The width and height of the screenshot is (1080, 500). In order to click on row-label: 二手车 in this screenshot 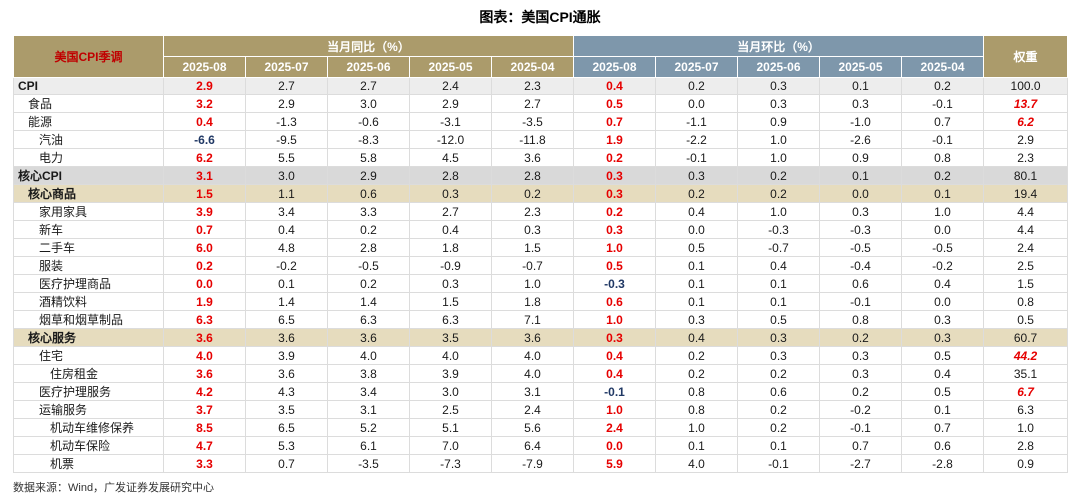, I will do `click(88, 247)`.